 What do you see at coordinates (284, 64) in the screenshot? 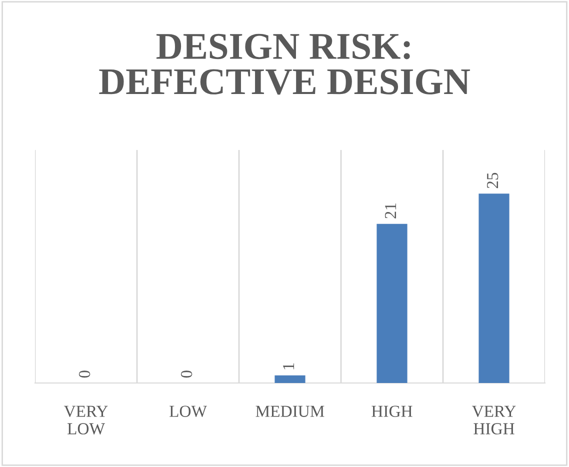
I see `chart-title: DESIGN RISK: DEFECTIVE DESIGN` at bounding box center [284, 64].